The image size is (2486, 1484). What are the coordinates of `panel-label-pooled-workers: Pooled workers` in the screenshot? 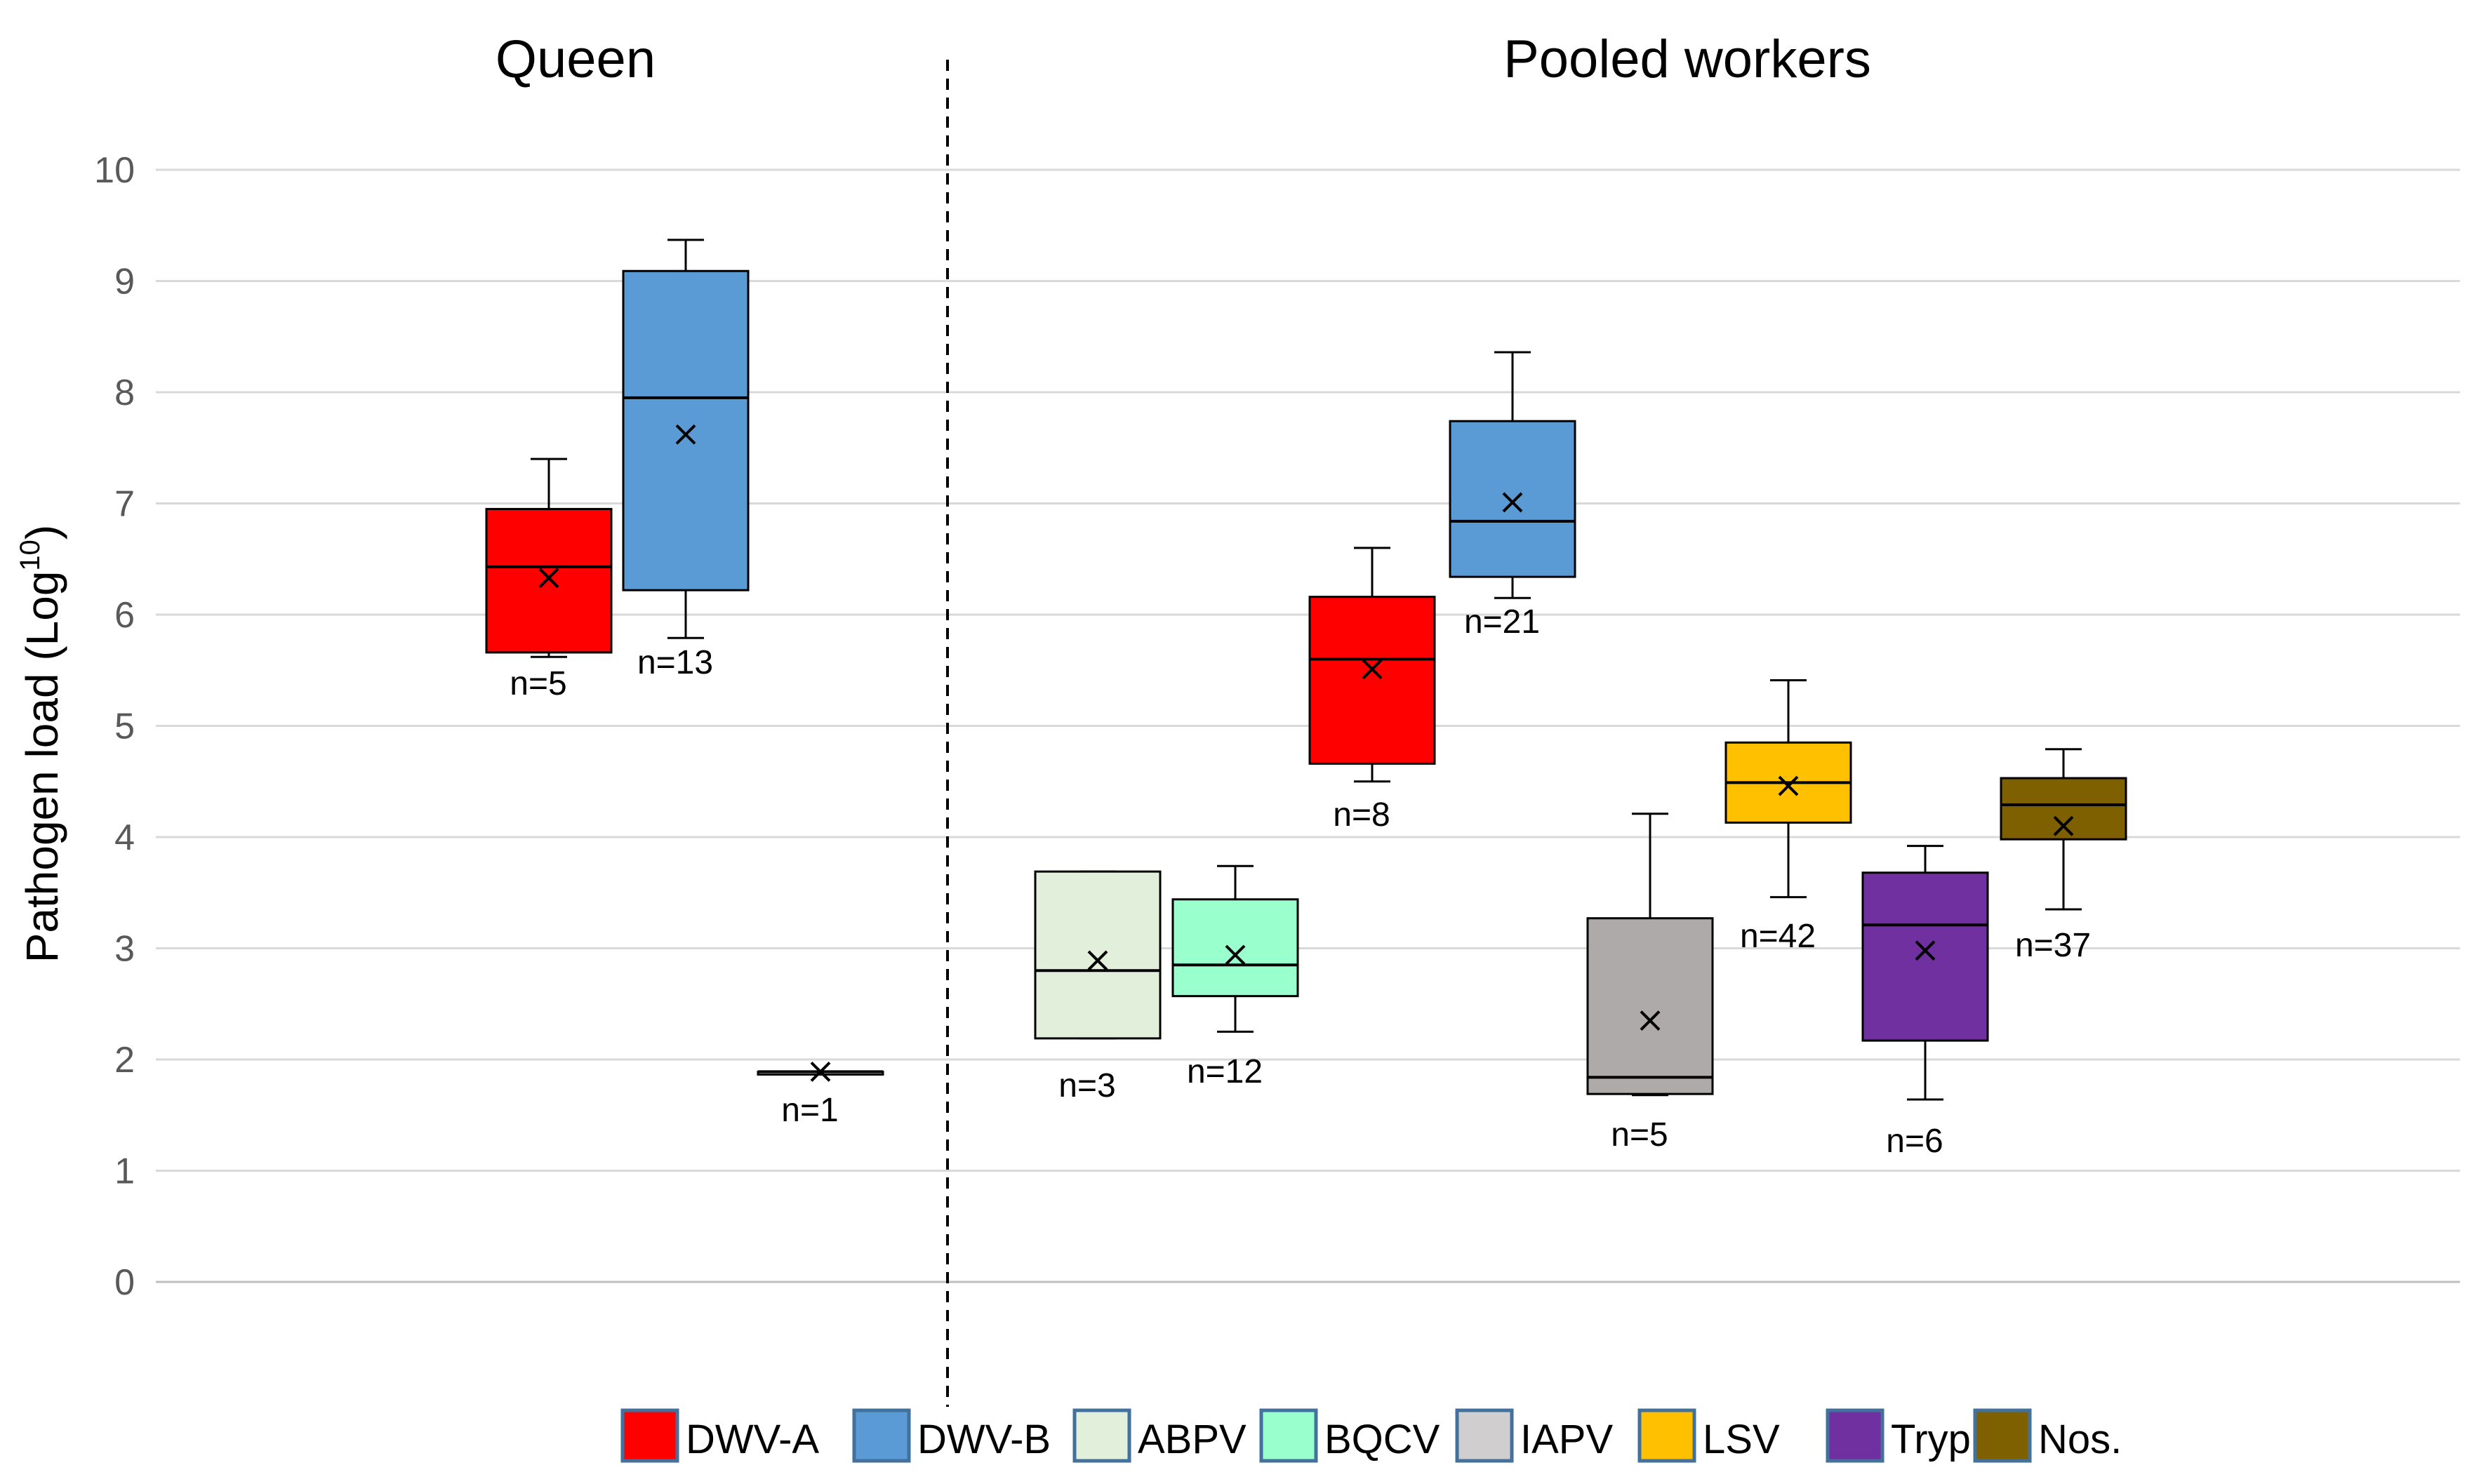 It's located at (1687, 59).